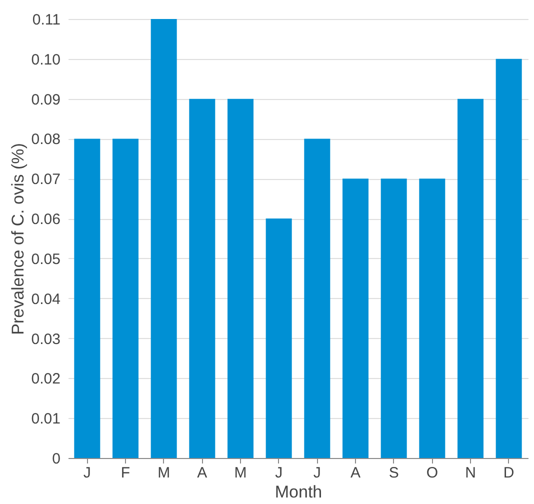 The image size is (534, 504). I want to click on y-tick-label: 0.10, so click(45, 59).